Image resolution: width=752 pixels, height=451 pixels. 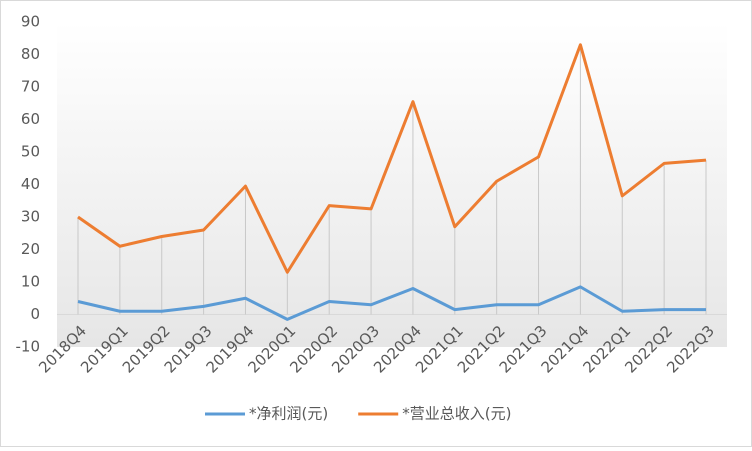 What do you see at coordinates (30, 87) in the screenshot?
I see `y-tick-label: 70` at bounding box center [30, 87].